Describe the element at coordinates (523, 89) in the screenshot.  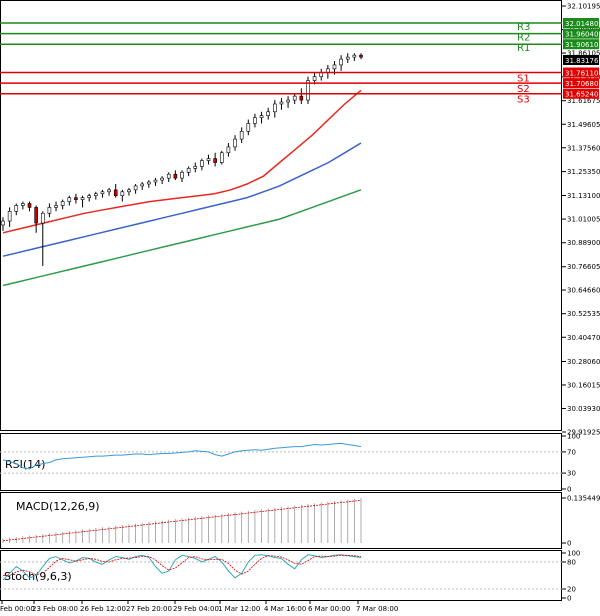
I see `level-name: S2` at that location.